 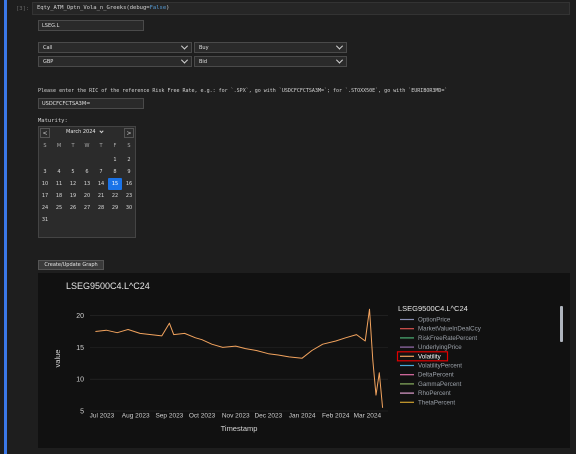 What do you see at coordinates (73, 172) in the screenshot?
I see `calendar-day: 5` at bounding box center [73, 172].